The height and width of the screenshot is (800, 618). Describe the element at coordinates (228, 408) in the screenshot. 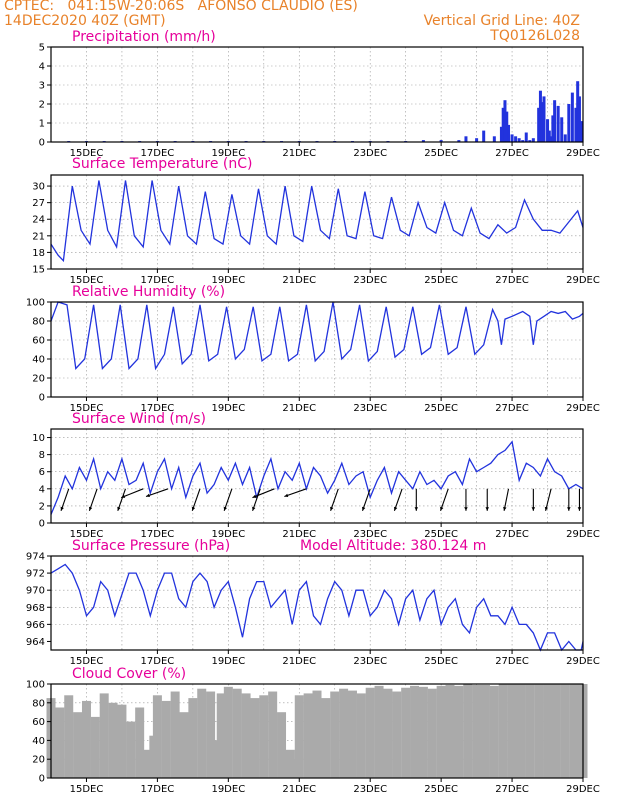

I see `panel-2-xtick-label: 19DEC` at that location.